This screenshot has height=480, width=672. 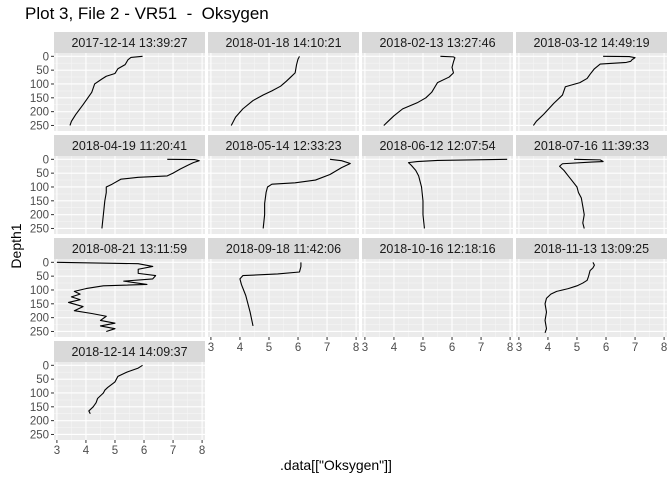 What do you see at coordinates (147, 13) in the screenshot?
I see `chart-title: Plot 3, File 2 - VR51 - Oksygen` at bounding box center [147, 13].